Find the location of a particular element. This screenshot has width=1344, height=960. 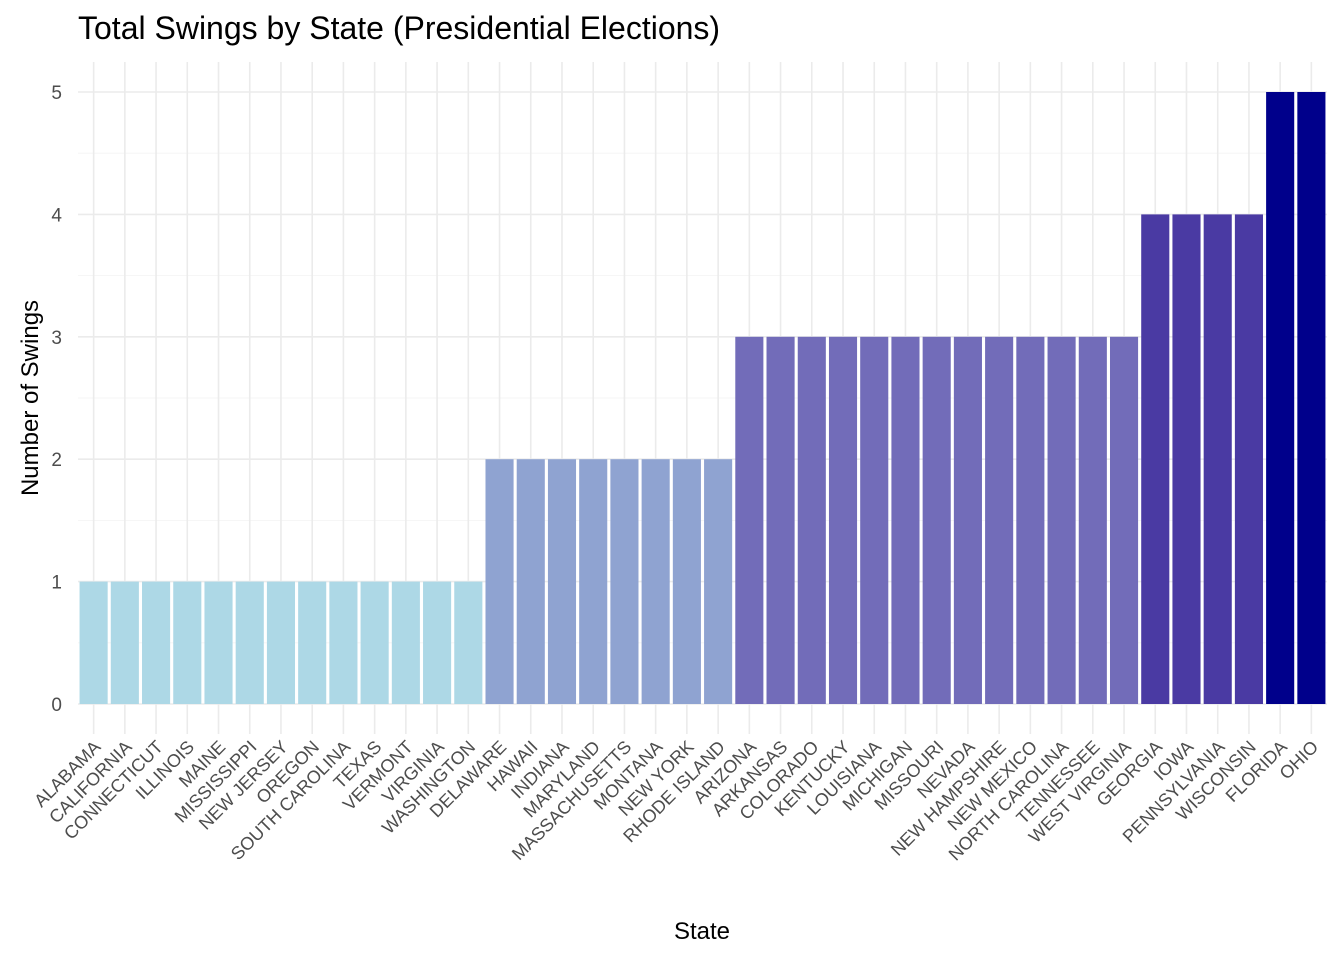

y-axis-ticks: 0 1 2 3 4 5 is located at coordinates (56, 399).